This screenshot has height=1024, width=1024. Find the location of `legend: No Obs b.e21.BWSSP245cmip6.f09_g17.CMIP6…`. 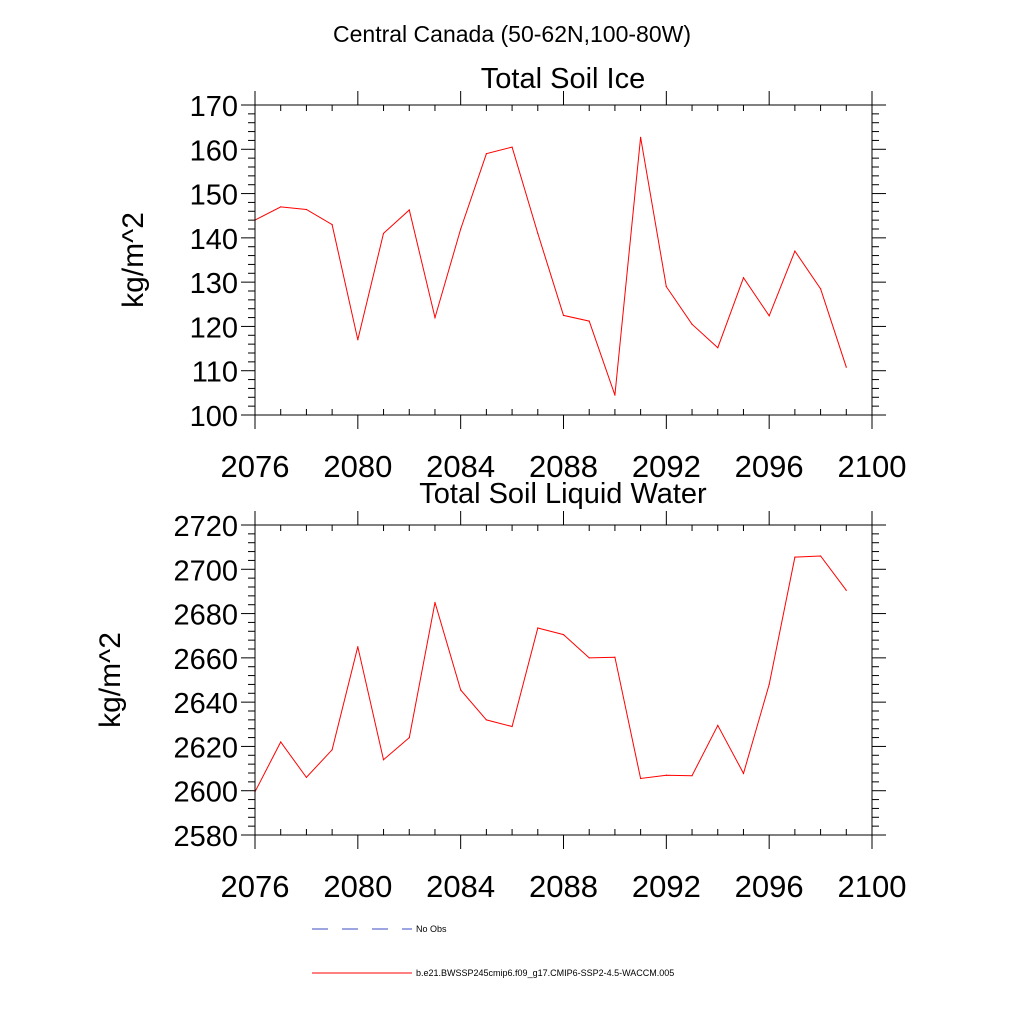

legend: No Obs b.e21.BWSSP245cmip6.f09_g17.CMIP6… is located at coordinates (493, 951).